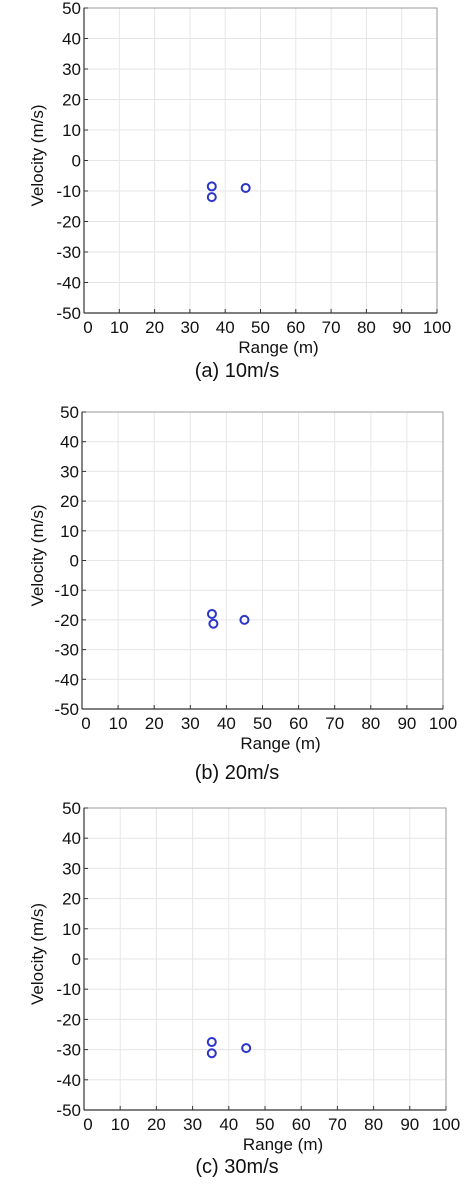  Describe the element at coordinates (237, 371) in the screenshot. I see `chart-caption-a: (a) 10m/s` at that location.